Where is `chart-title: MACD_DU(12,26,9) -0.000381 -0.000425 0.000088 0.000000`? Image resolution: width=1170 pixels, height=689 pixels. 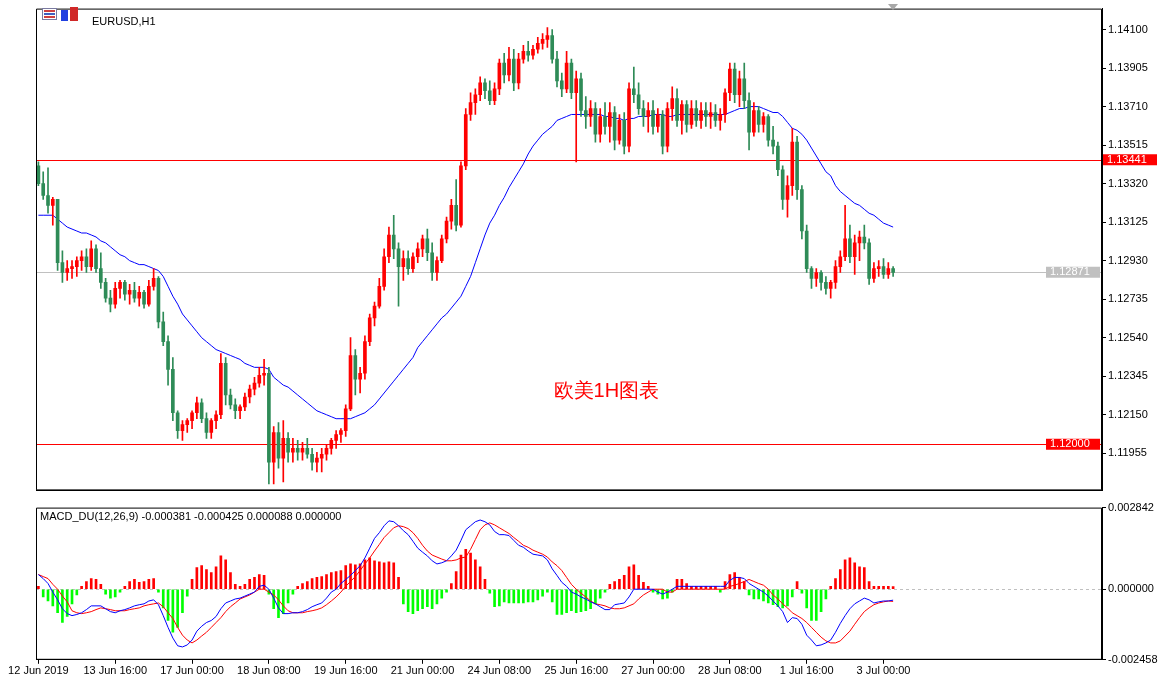
chart-title: MACD_DU(12,26,9) -0.000381 -0.000425 0.000088 0.000000 is located at coordinates (191, 515).